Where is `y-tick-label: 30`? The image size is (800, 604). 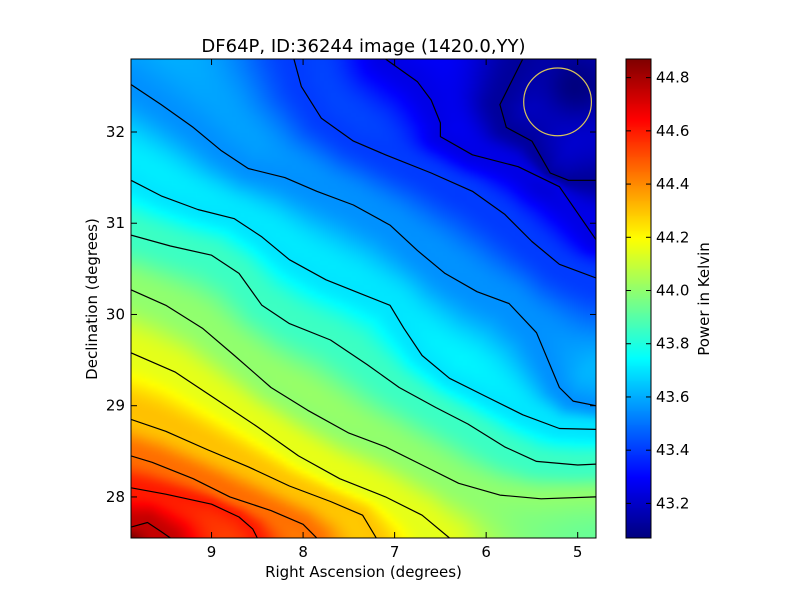
y-tick-label: 30 is located at coordinates (115, 314).